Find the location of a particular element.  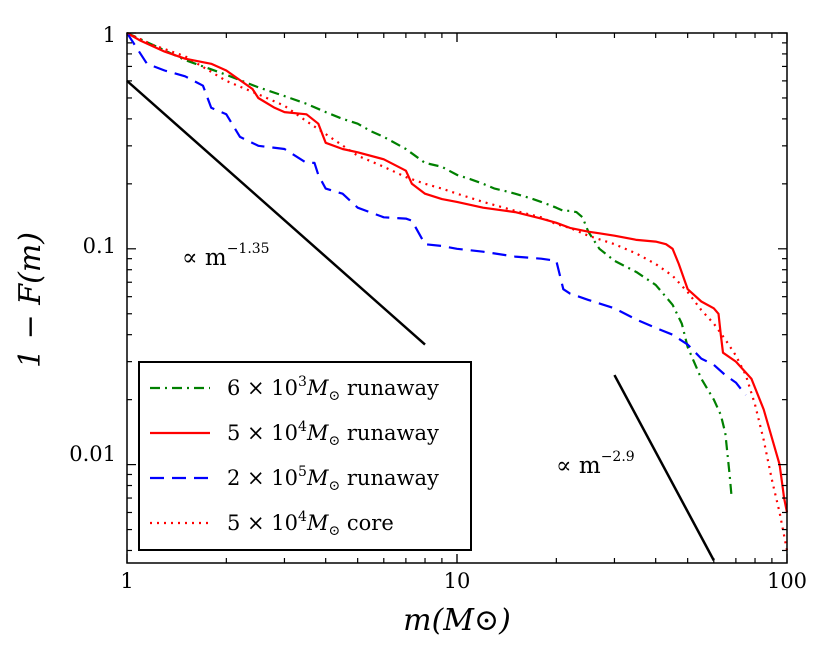

legend-box is located at coordinates (305, 456).